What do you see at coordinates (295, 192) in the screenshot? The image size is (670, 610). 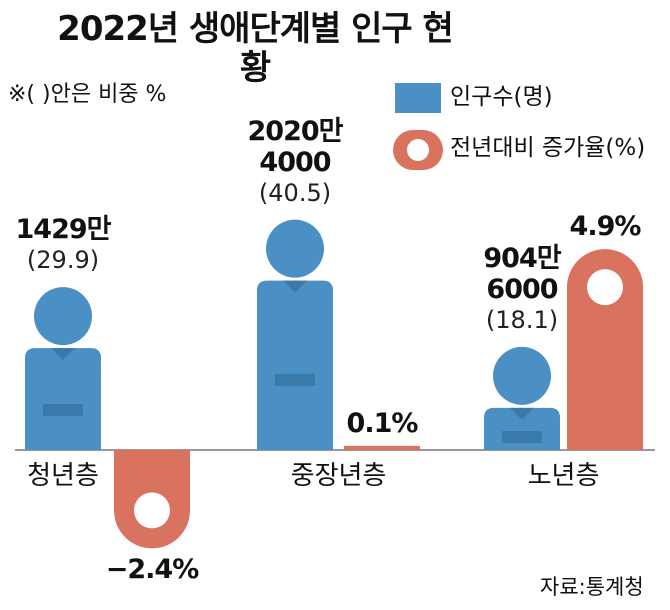 I see `share-label: (40.5)` at bounding box center [295, 192].